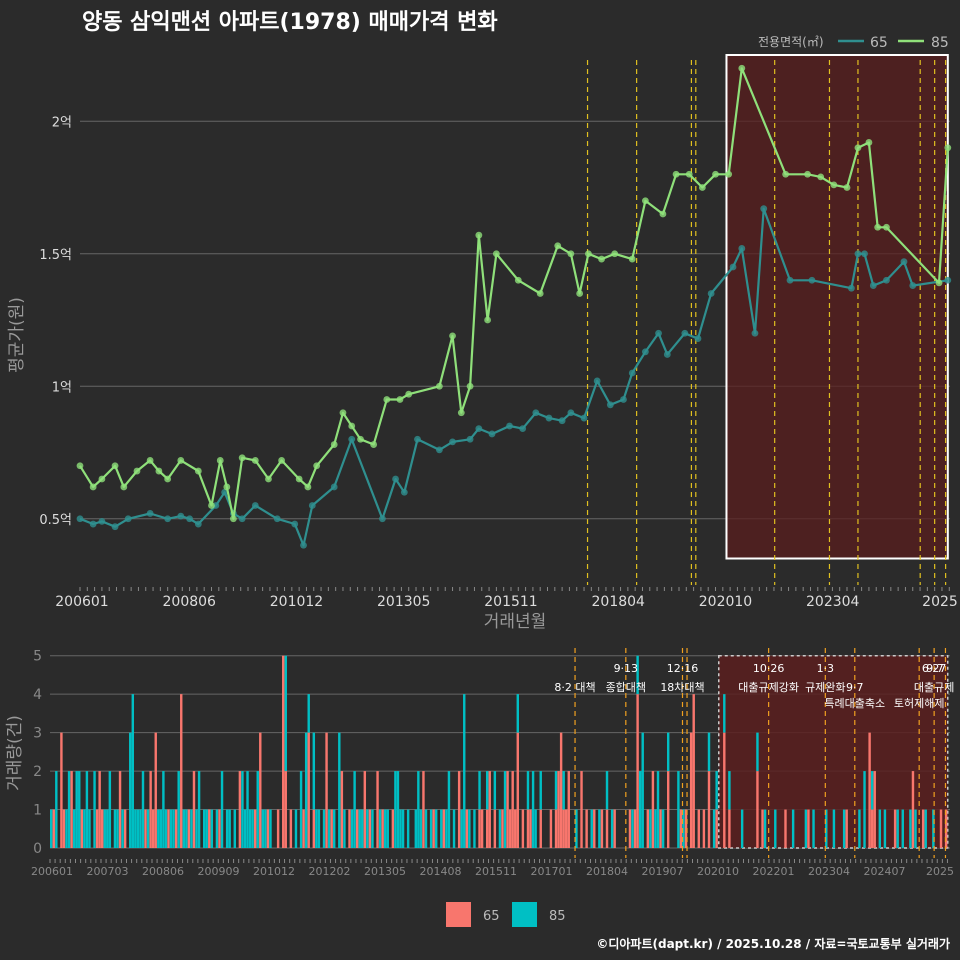 The width and height of the screenshot is (960, 960). Describe the element at coordinates (769, 668) in the screenshot. I see `policy-annotation: 10·26` at that location.